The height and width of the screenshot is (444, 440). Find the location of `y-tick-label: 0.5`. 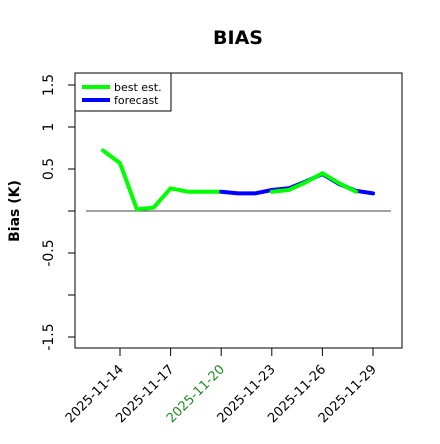

y-tick-label: 0.5 is located at coordinates (49, 169).